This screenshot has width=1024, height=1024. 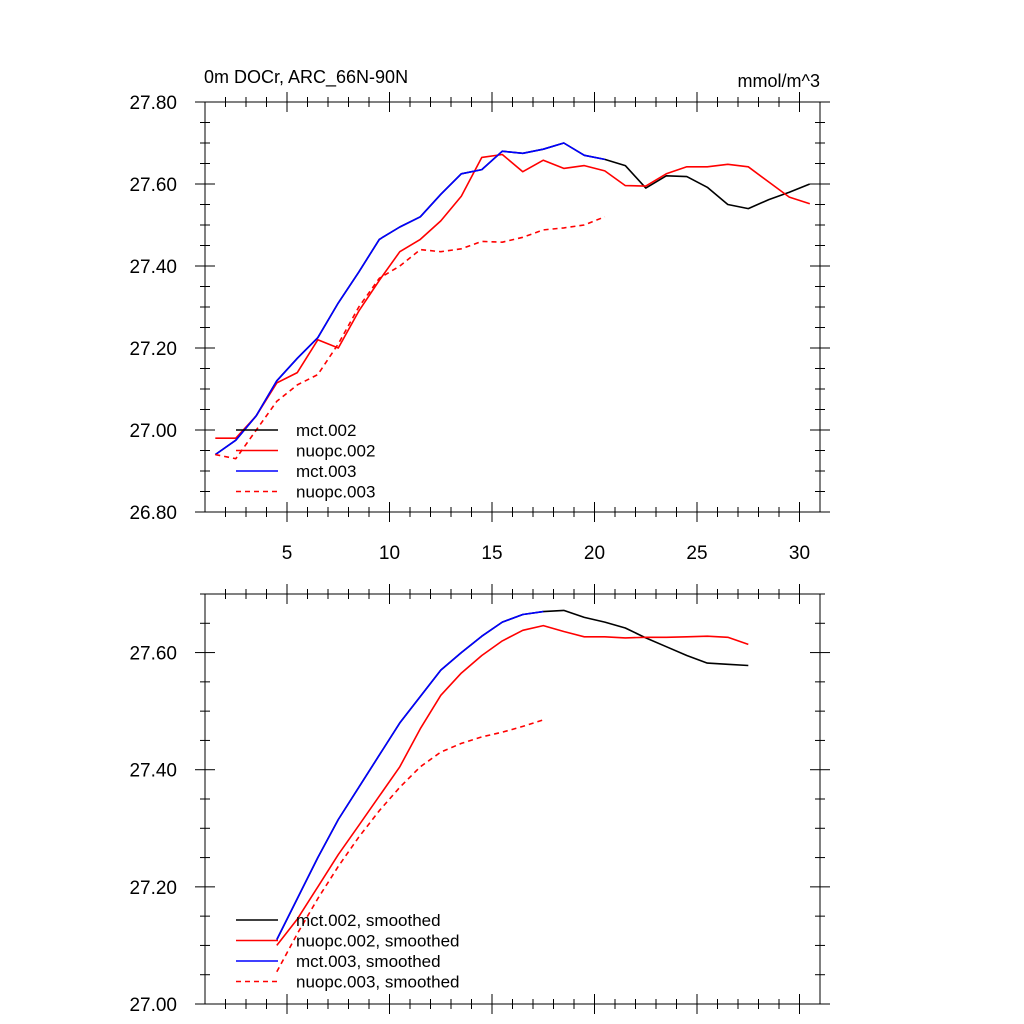 I want to click on chart-title: 0m DOCr, ARC_66N-90N, so click(x=306, y=77).